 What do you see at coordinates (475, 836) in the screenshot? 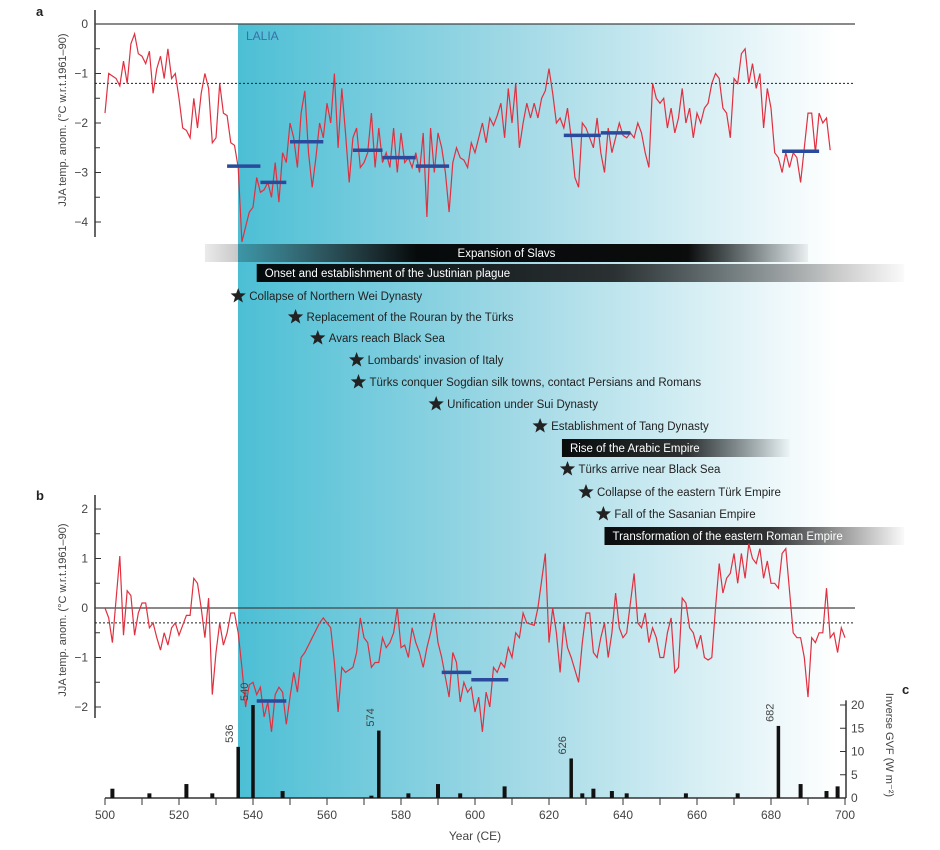
I see `x-axis-title: Year (CE)` at bounding box center [475, 836].